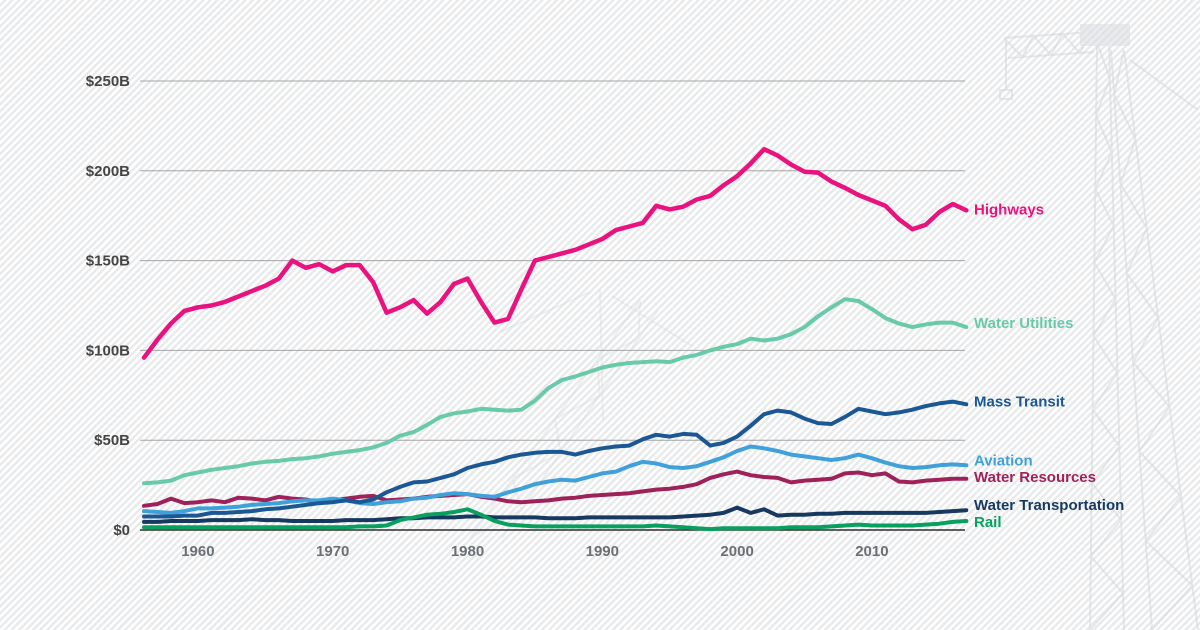 The image size is (1200, 630). I want to click on y-axis-tick-label: $100B, so click(108, 350).